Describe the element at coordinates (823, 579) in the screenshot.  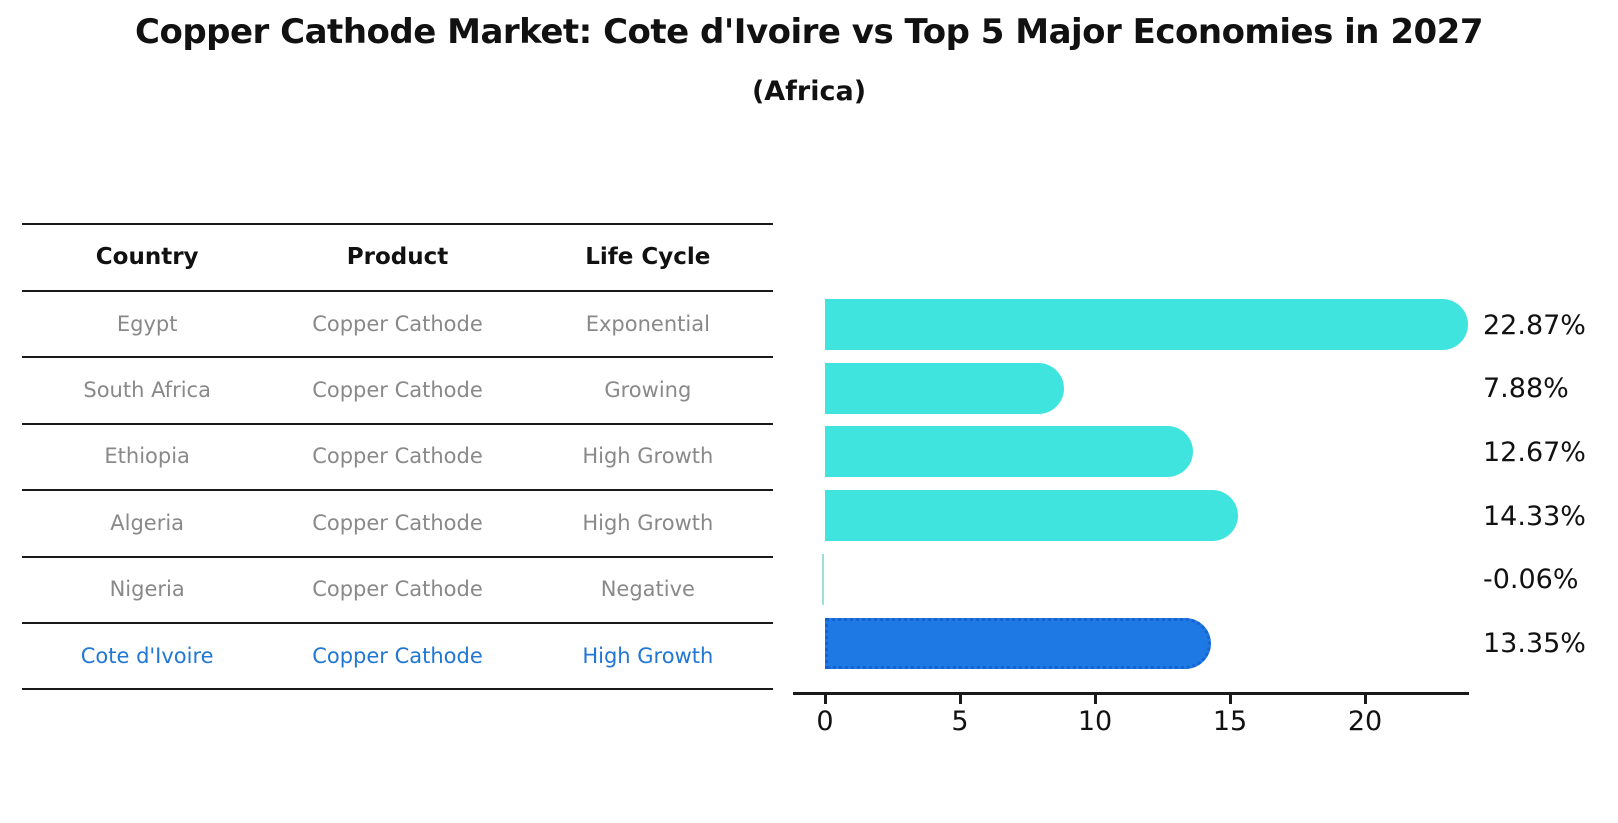
I see `bar-nigeria` at that location.